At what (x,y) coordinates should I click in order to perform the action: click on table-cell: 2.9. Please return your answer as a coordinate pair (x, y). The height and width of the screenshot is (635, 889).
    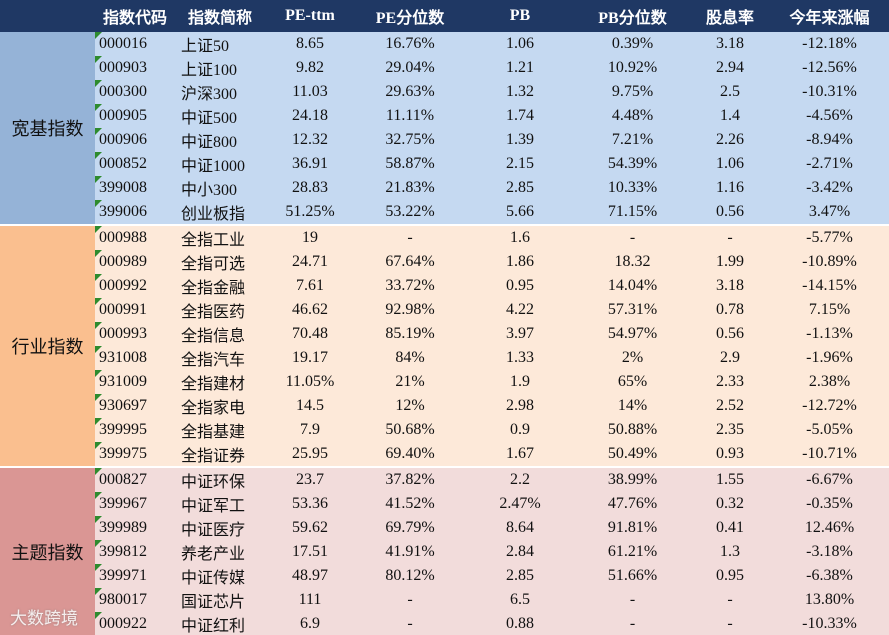
    Looking at the image, I should click on (730, 358).